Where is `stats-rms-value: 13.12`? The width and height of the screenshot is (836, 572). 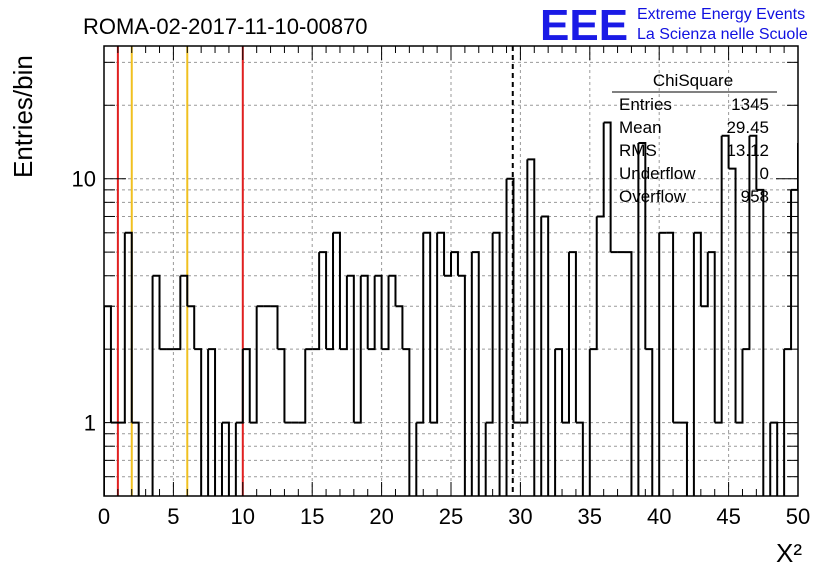
stats-rms-value: 13.12 is located at coordinates (747, 150).